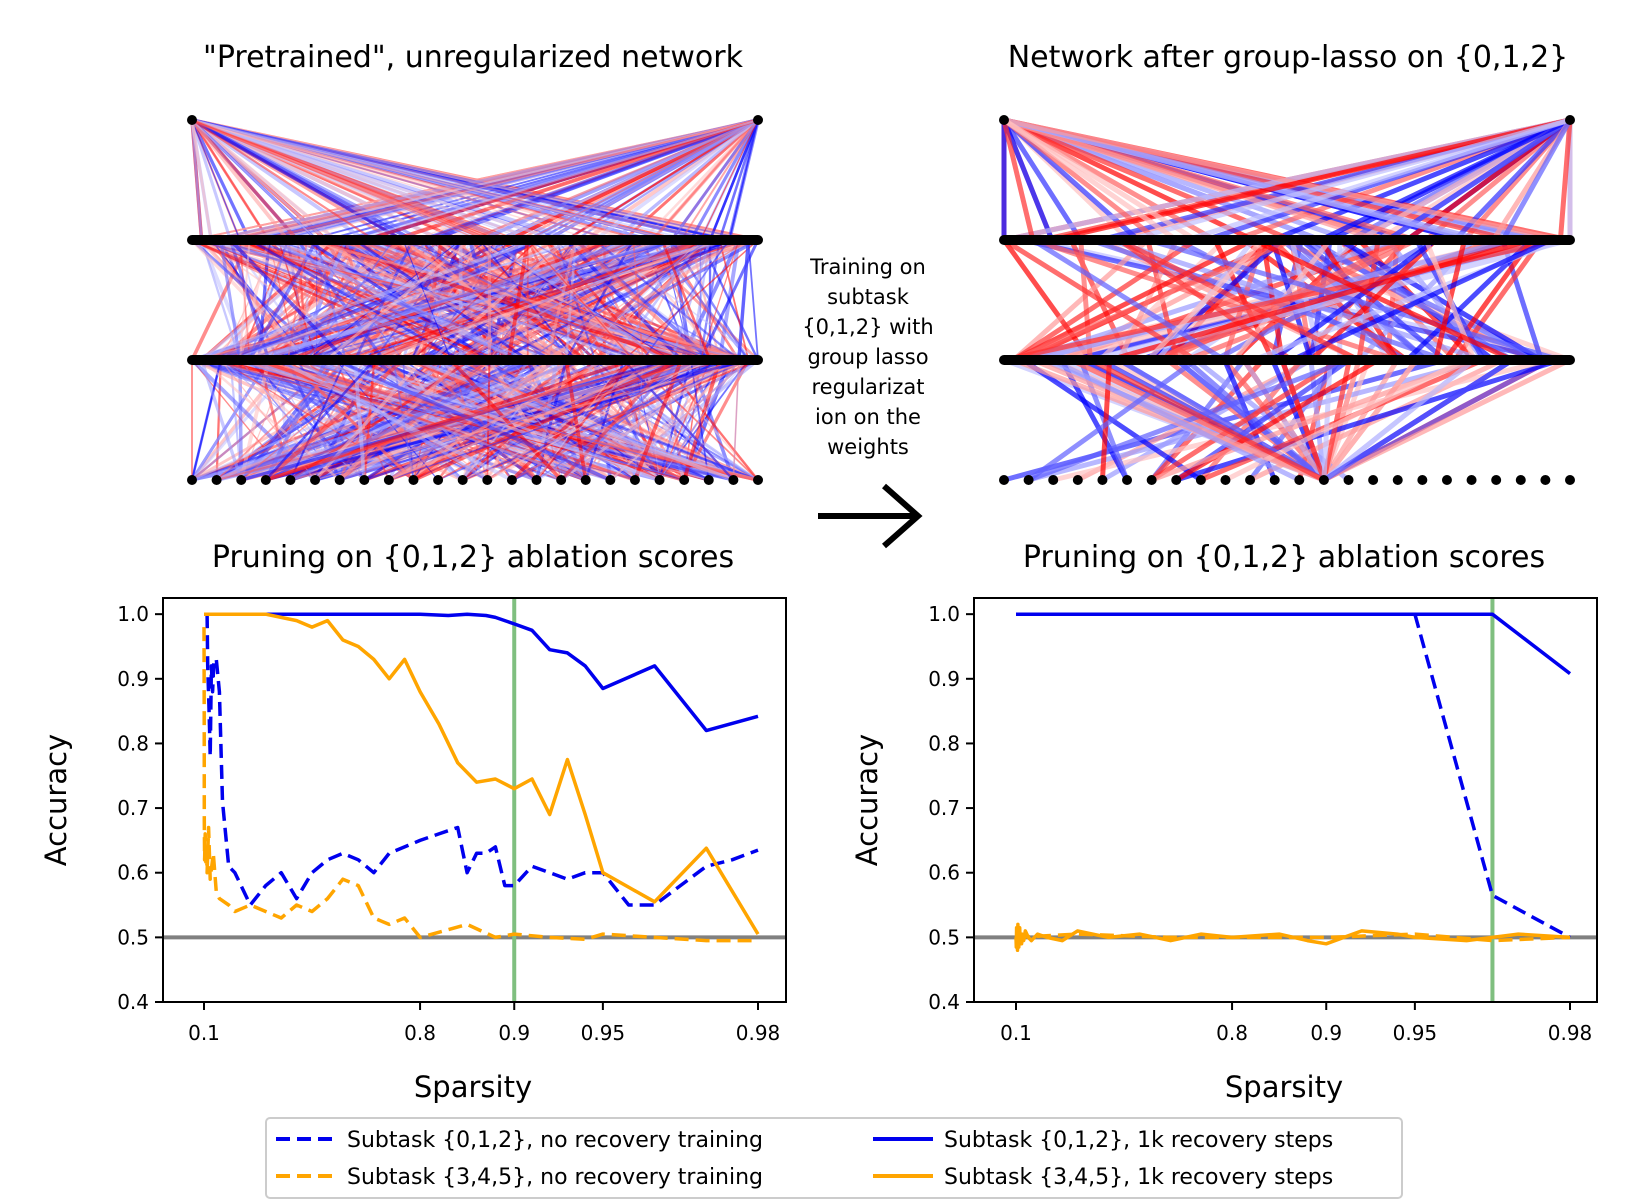  I want to click on legend-label: Subtask {0,1,2}, no recovery training, so click(555, 1140).